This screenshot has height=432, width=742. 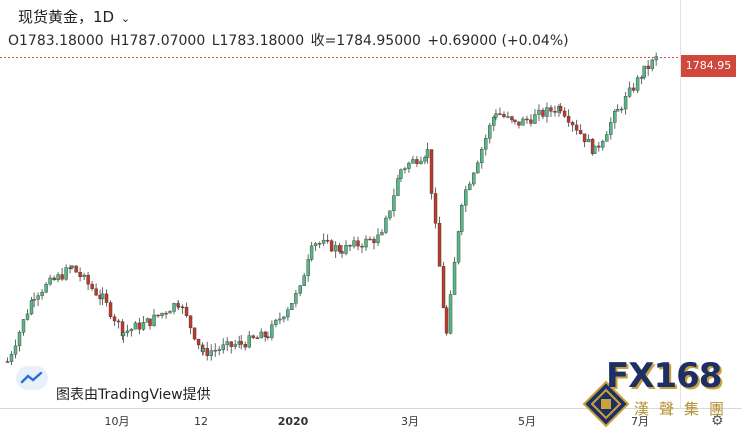 What do you see at coordinates (201, 421) in the screenshot?
I see `x-tick-label: 12` at bounding box center [201, 421].